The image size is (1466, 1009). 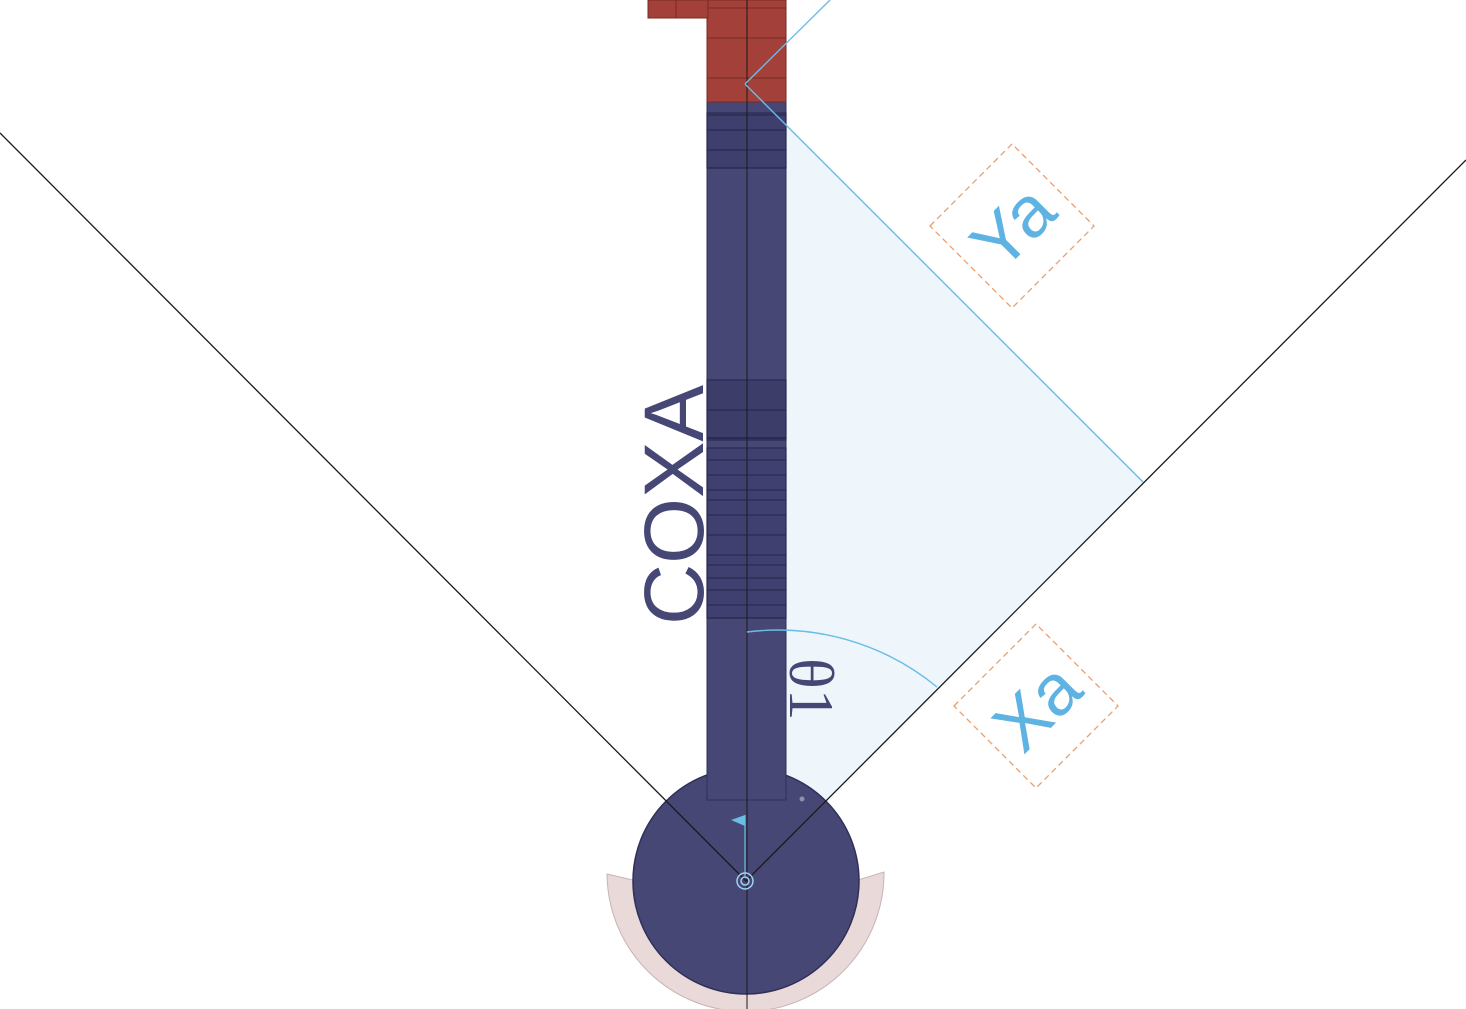 What do you see at coordinates (717, 51) in the screenshot?
I see `femur-segment` at bounding box center [717, 51].